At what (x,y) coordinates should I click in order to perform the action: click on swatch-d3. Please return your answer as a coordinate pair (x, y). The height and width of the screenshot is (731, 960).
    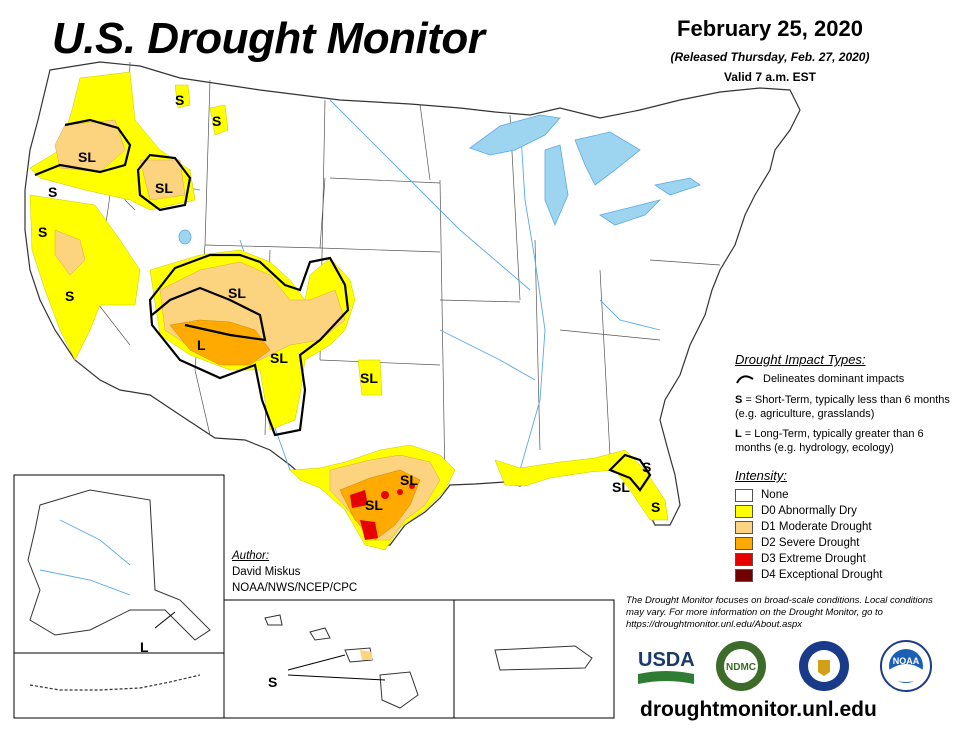
    Looking at the image, I should click on (744, 559).